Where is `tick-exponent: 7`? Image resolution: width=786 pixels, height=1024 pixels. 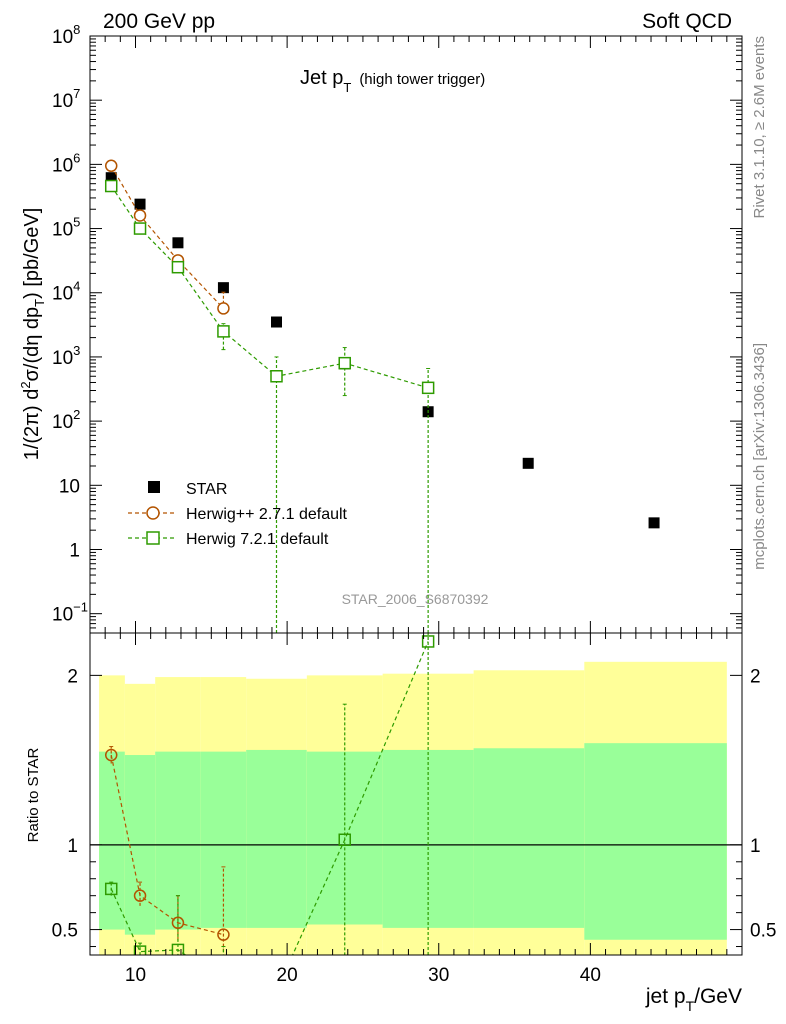
tick-exponent: 7 is located at coordinates (76, 93).